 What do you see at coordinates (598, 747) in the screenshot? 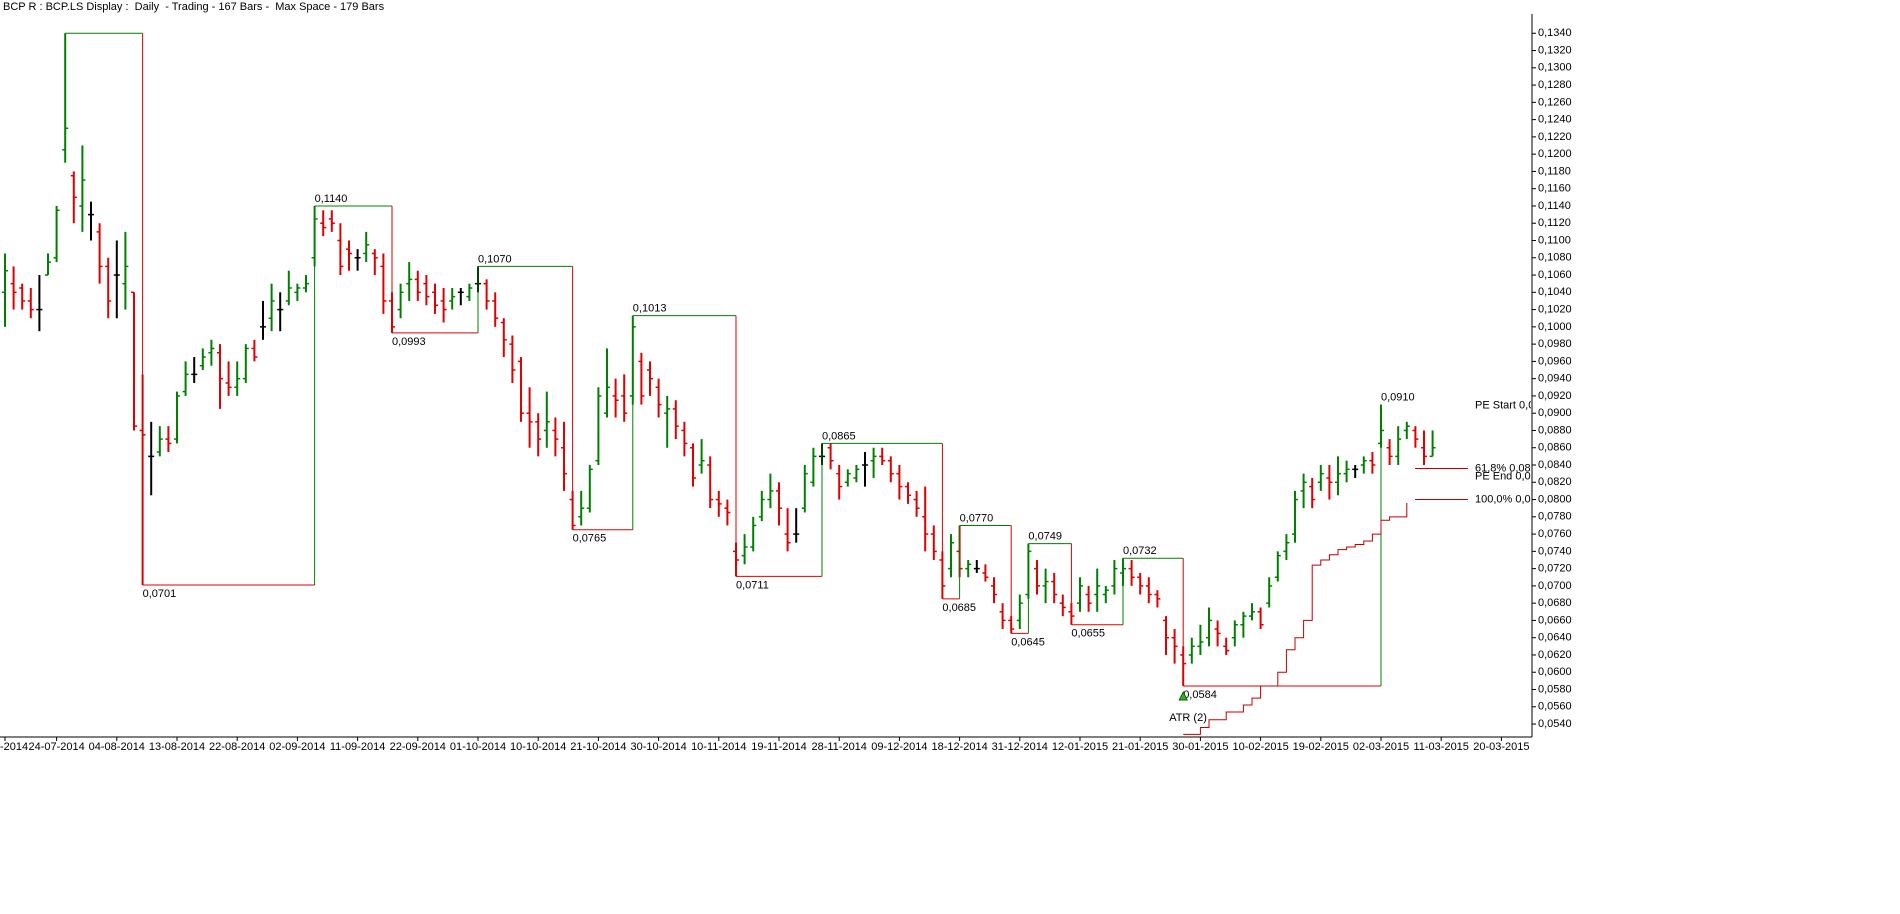
I see `x-tick-label: 21-10-2014` at bounding box center [598, 747].